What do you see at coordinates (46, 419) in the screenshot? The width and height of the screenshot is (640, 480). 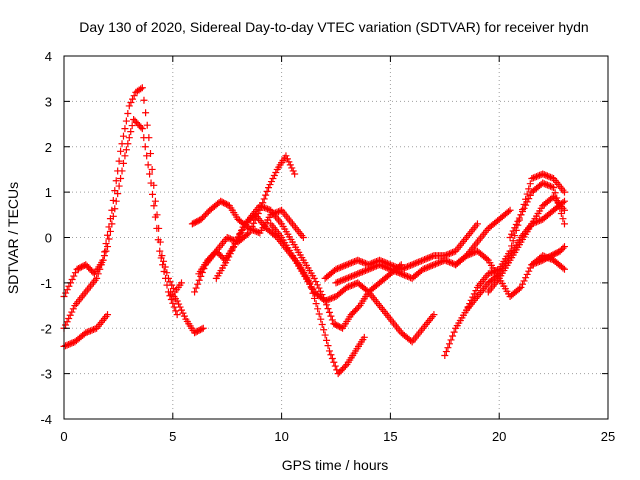 I see `y-tick-label: -4` at bounding box center [46, 419].